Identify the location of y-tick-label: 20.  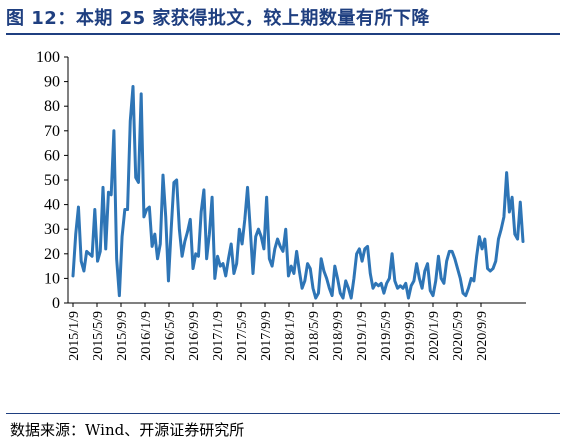
(52, 254).